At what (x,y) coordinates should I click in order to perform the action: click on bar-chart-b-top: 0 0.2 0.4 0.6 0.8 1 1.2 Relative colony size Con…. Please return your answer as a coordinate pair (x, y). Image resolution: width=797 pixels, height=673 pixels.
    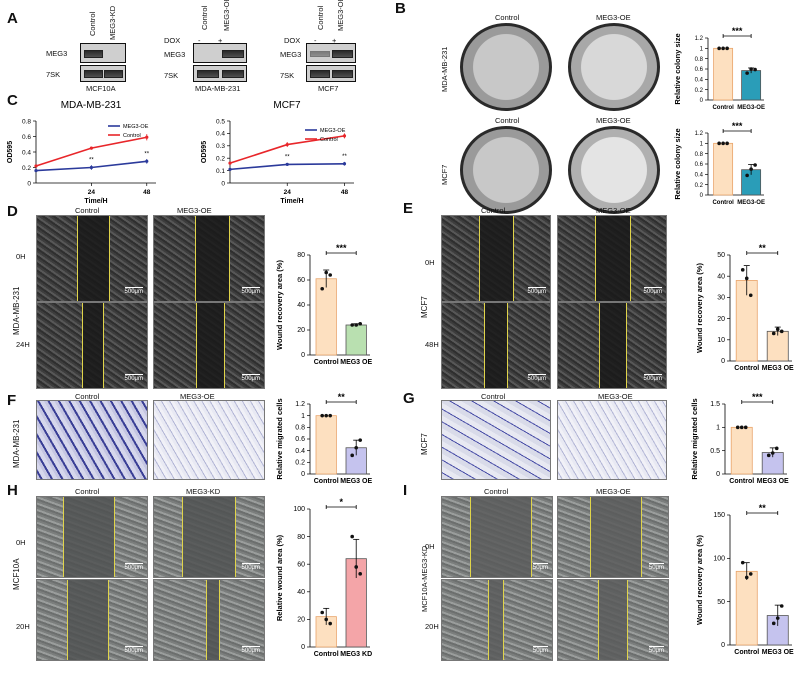
    Looking at the image, I should click on (719, 68).